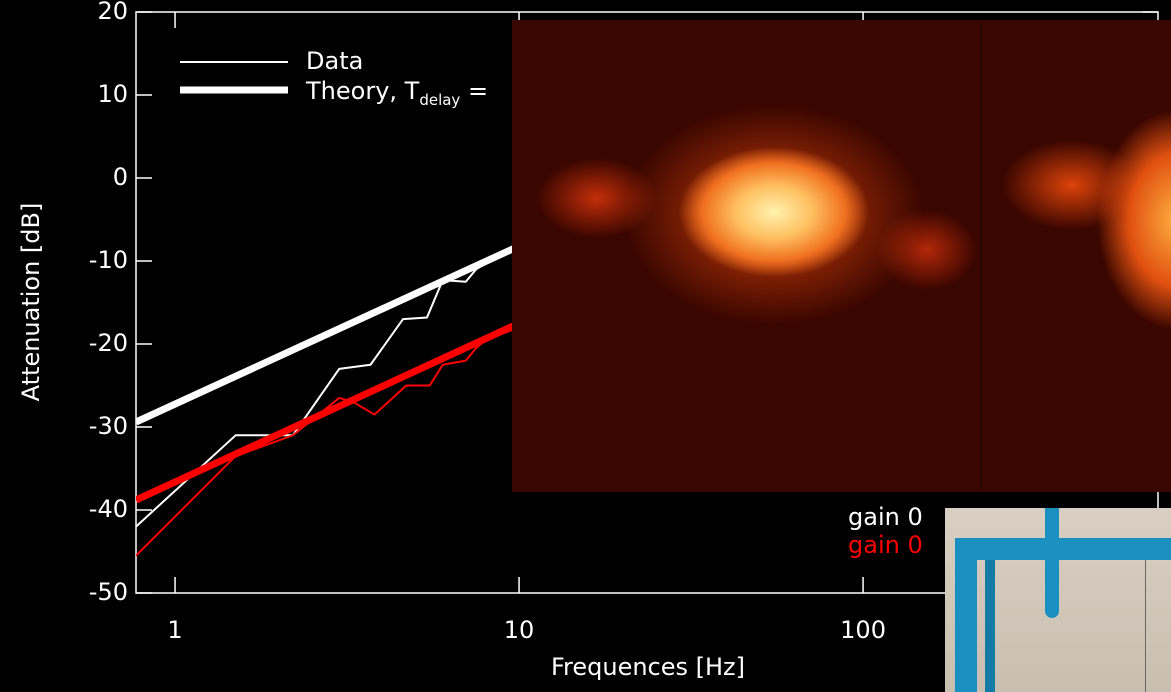 This screenshot has width=1171, height=692. I want to click on photo-inset, so click(1058, 600).